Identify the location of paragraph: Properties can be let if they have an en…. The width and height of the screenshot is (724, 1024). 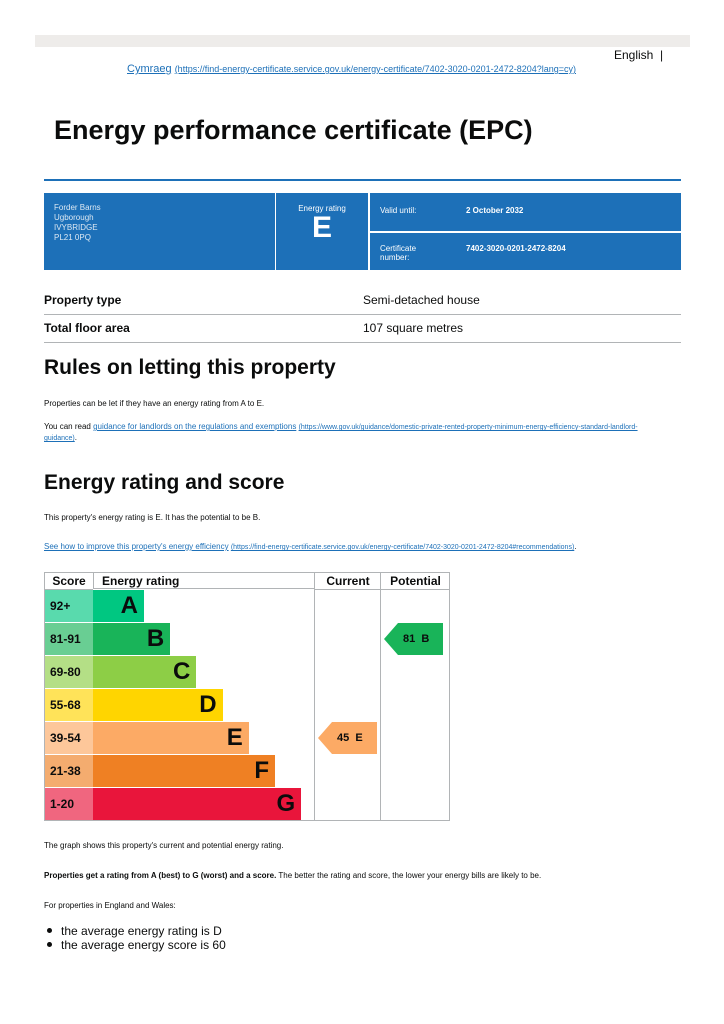
(154, 403).